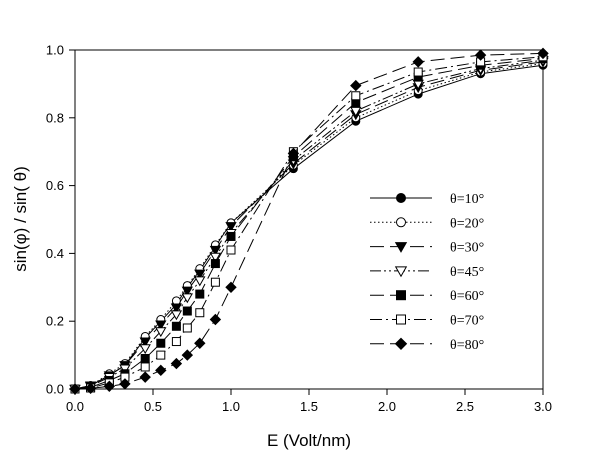  I want to click on x-tick-label: 3.0, so click(543, 406).